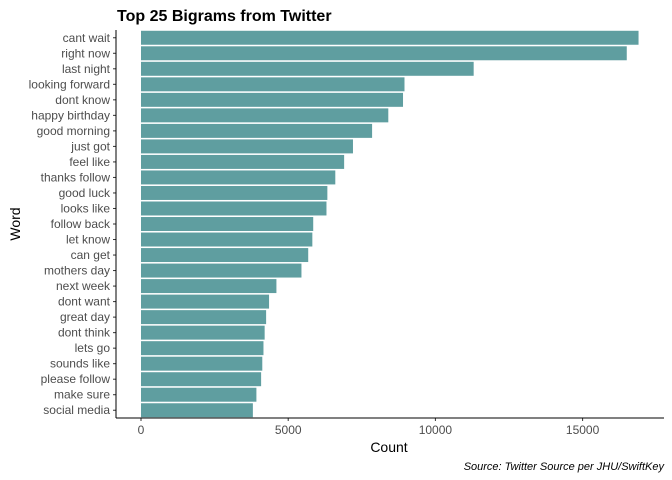 This screenshot has width=672, height=480. Describe the element at coordinates (288, 430) in the screenshot. I see `x-tick-label: 5000` at that location.